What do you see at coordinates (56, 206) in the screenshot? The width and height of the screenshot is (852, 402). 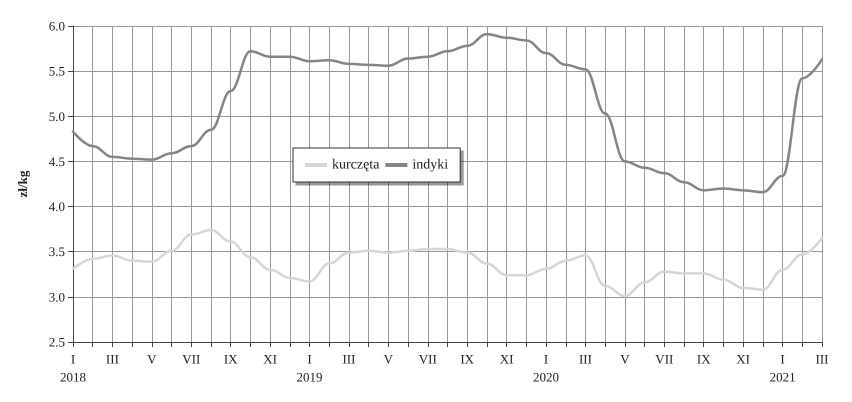 I see `y-tick-label: 4.0` at bounding box center [56, 206].